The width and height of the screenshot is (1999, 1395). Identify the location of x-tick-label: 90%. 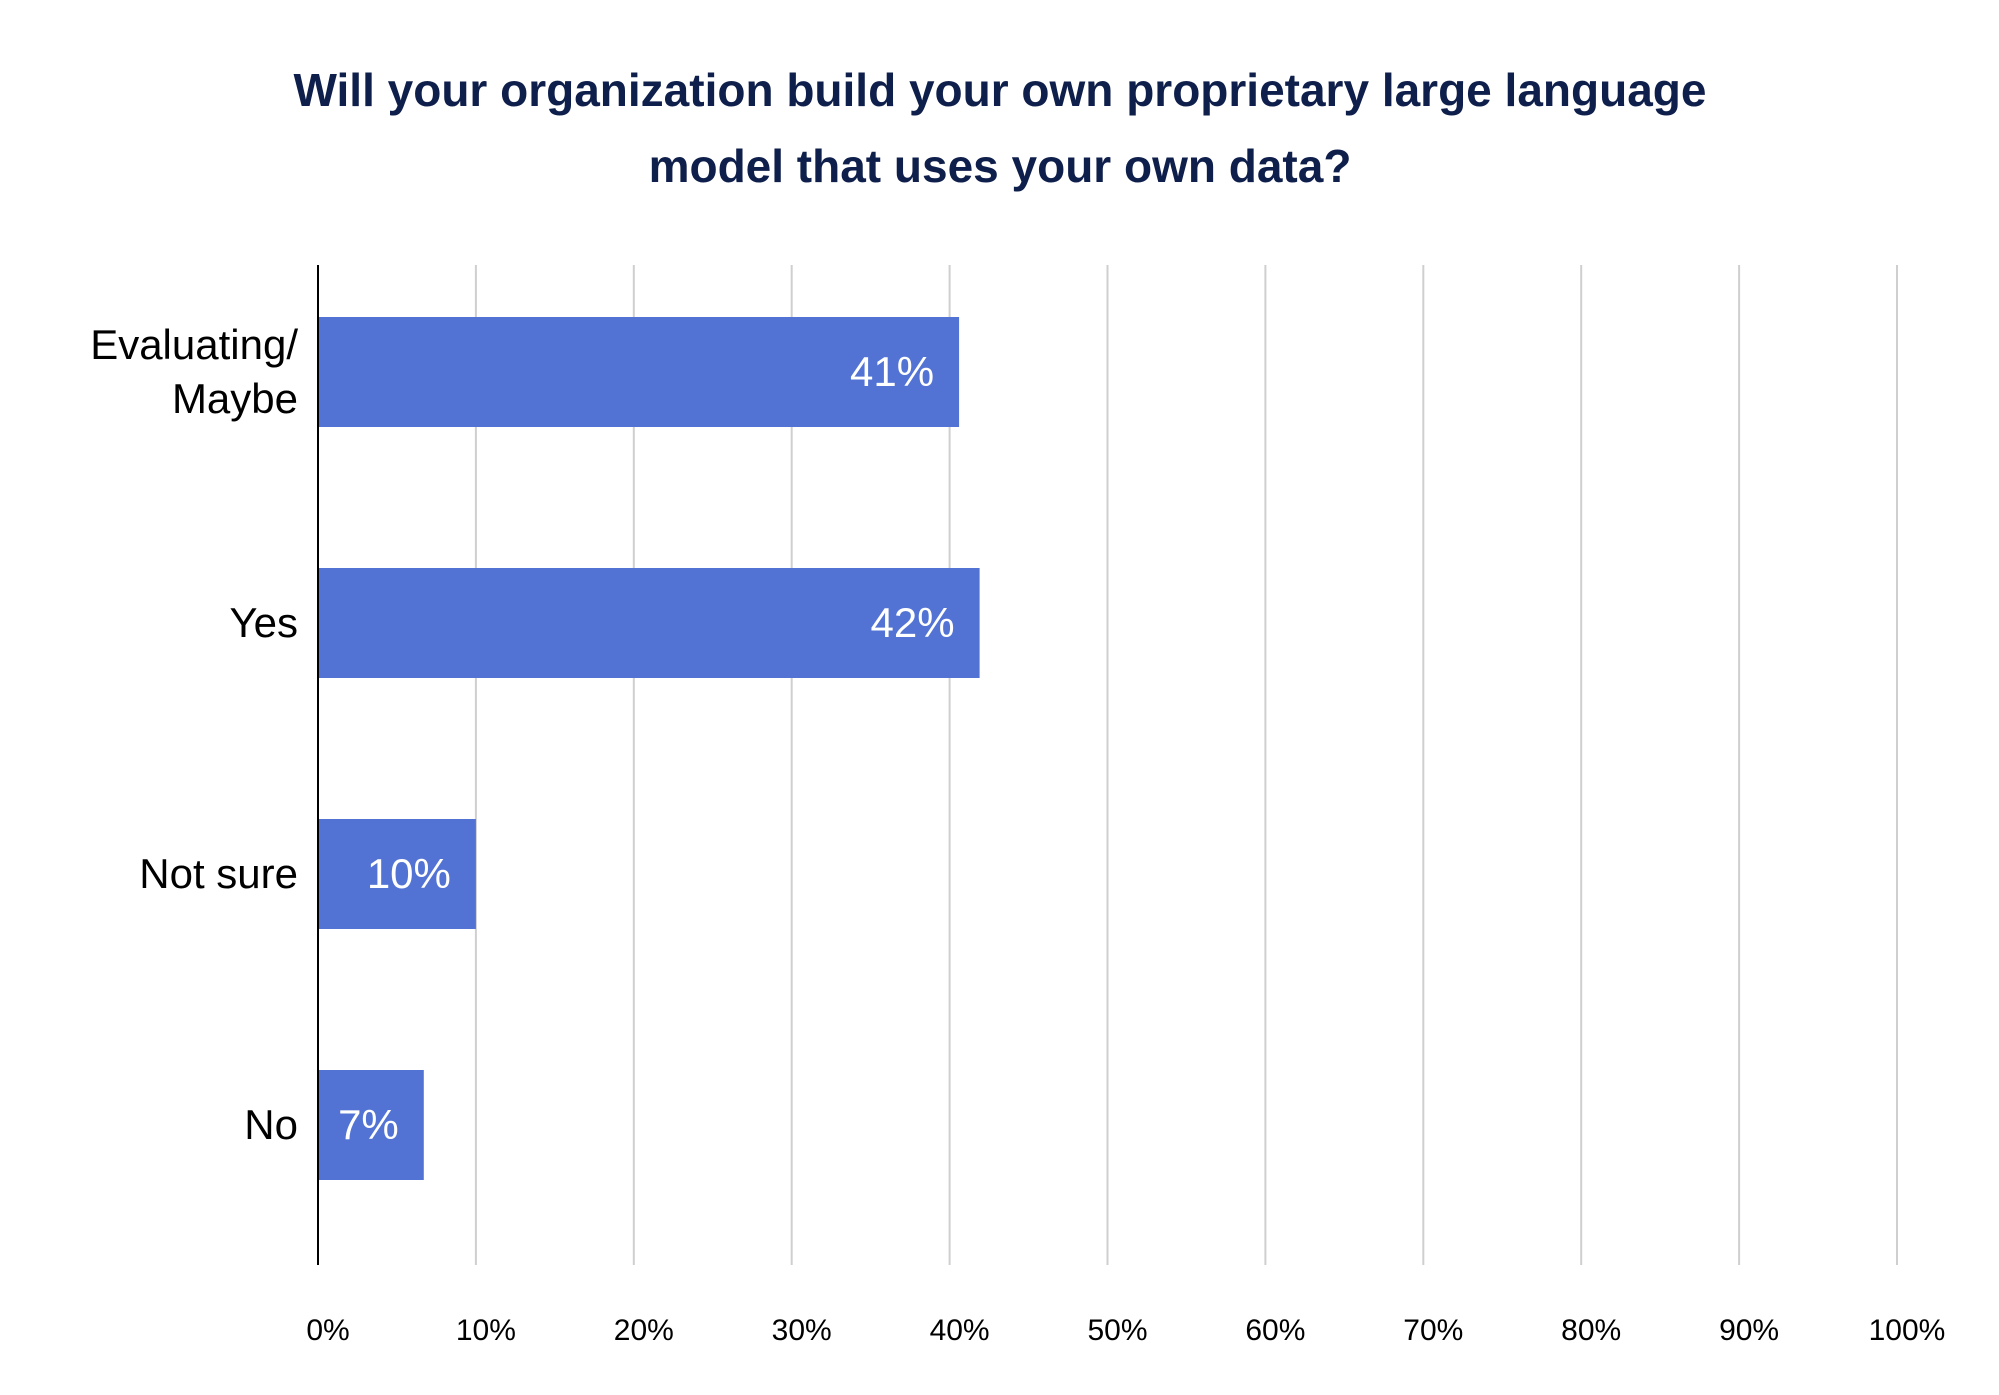
(1749, 1330).